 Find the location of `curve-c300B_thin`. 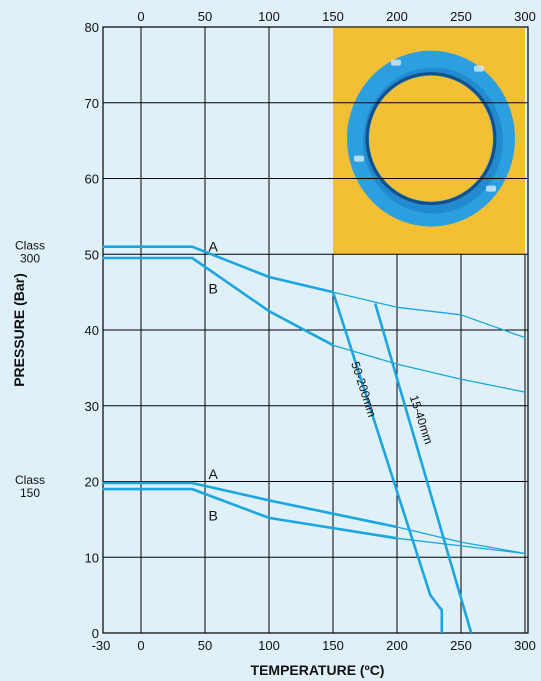

curve-c300B_thin is located at coordinates (429, 368).